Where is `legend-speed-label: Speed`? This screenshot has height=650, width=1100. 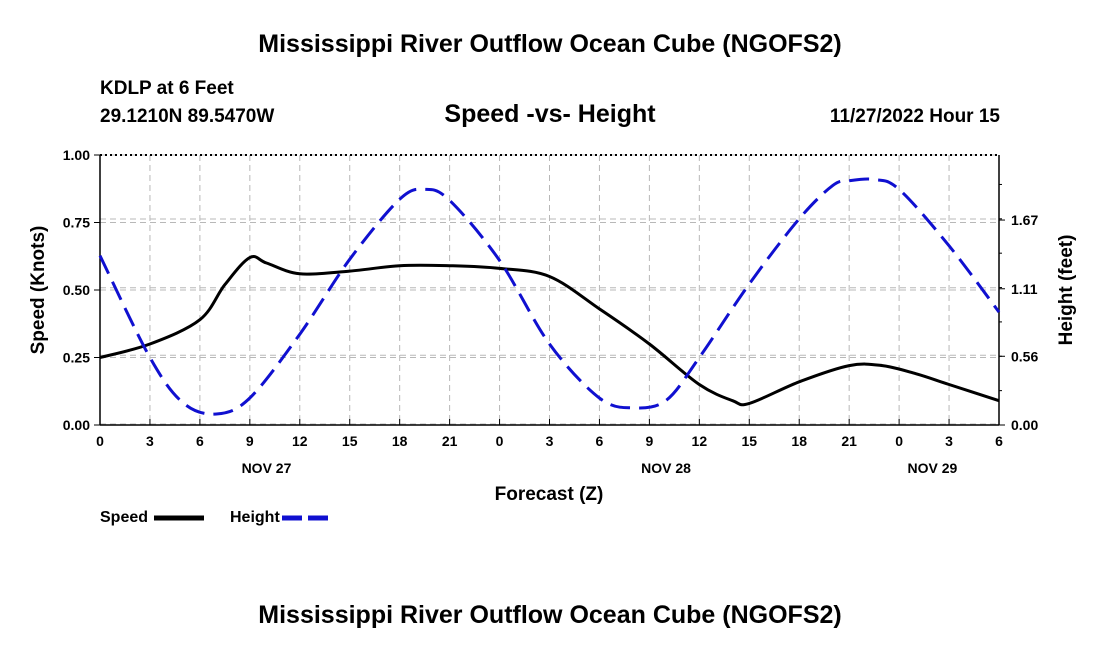
legend-speed-label: Speed is located at coordinates (124, 517).